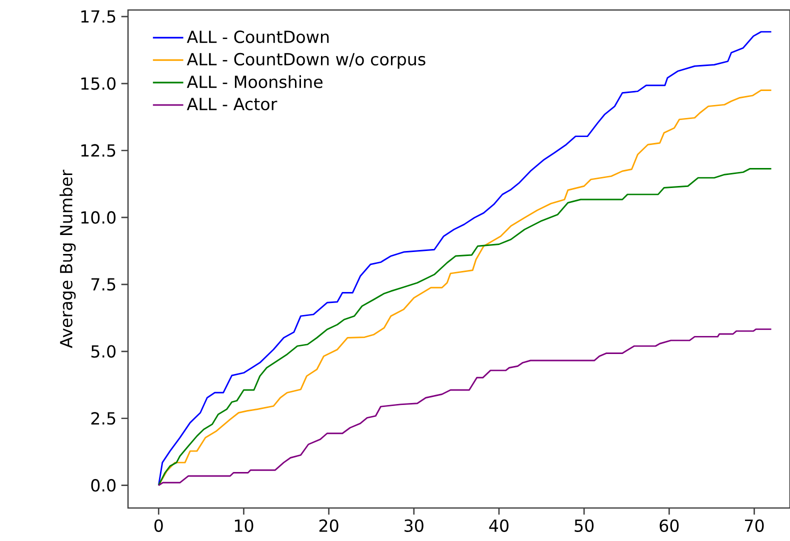  I want to click on legend-label: ALL - Actor, so click(232, 104).